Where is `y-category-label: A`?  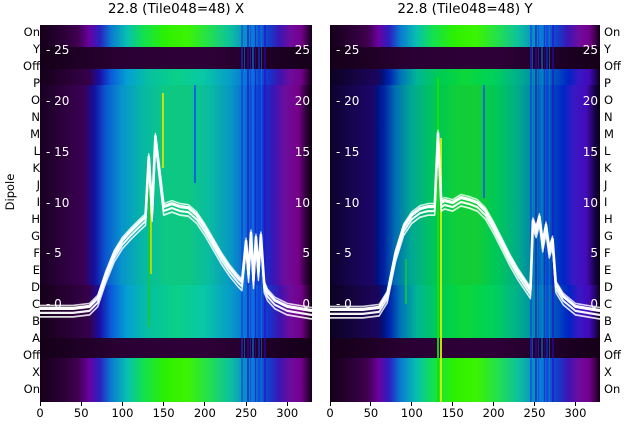 y-category-label: A is located at coordinates (36, 338).